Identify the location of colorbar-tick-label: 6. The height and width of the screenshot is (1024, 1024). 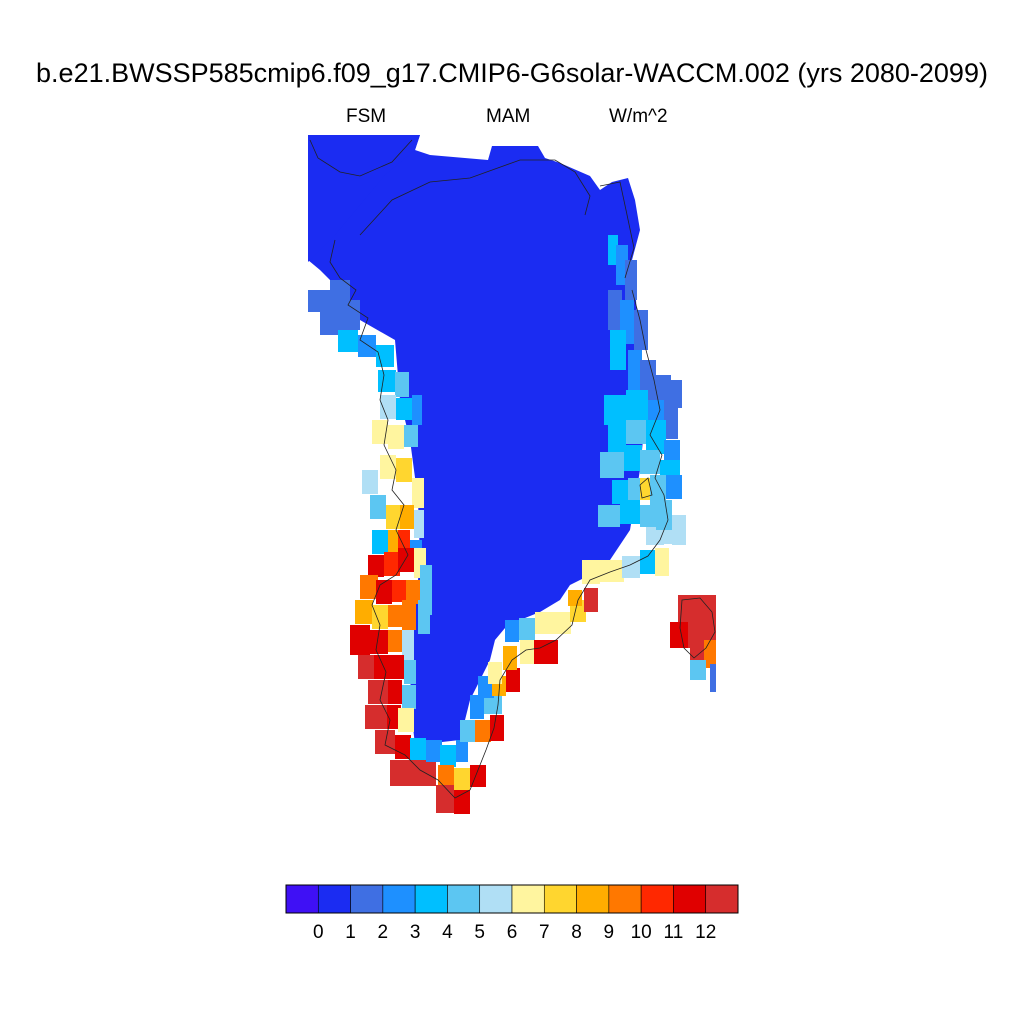
(512, 932).